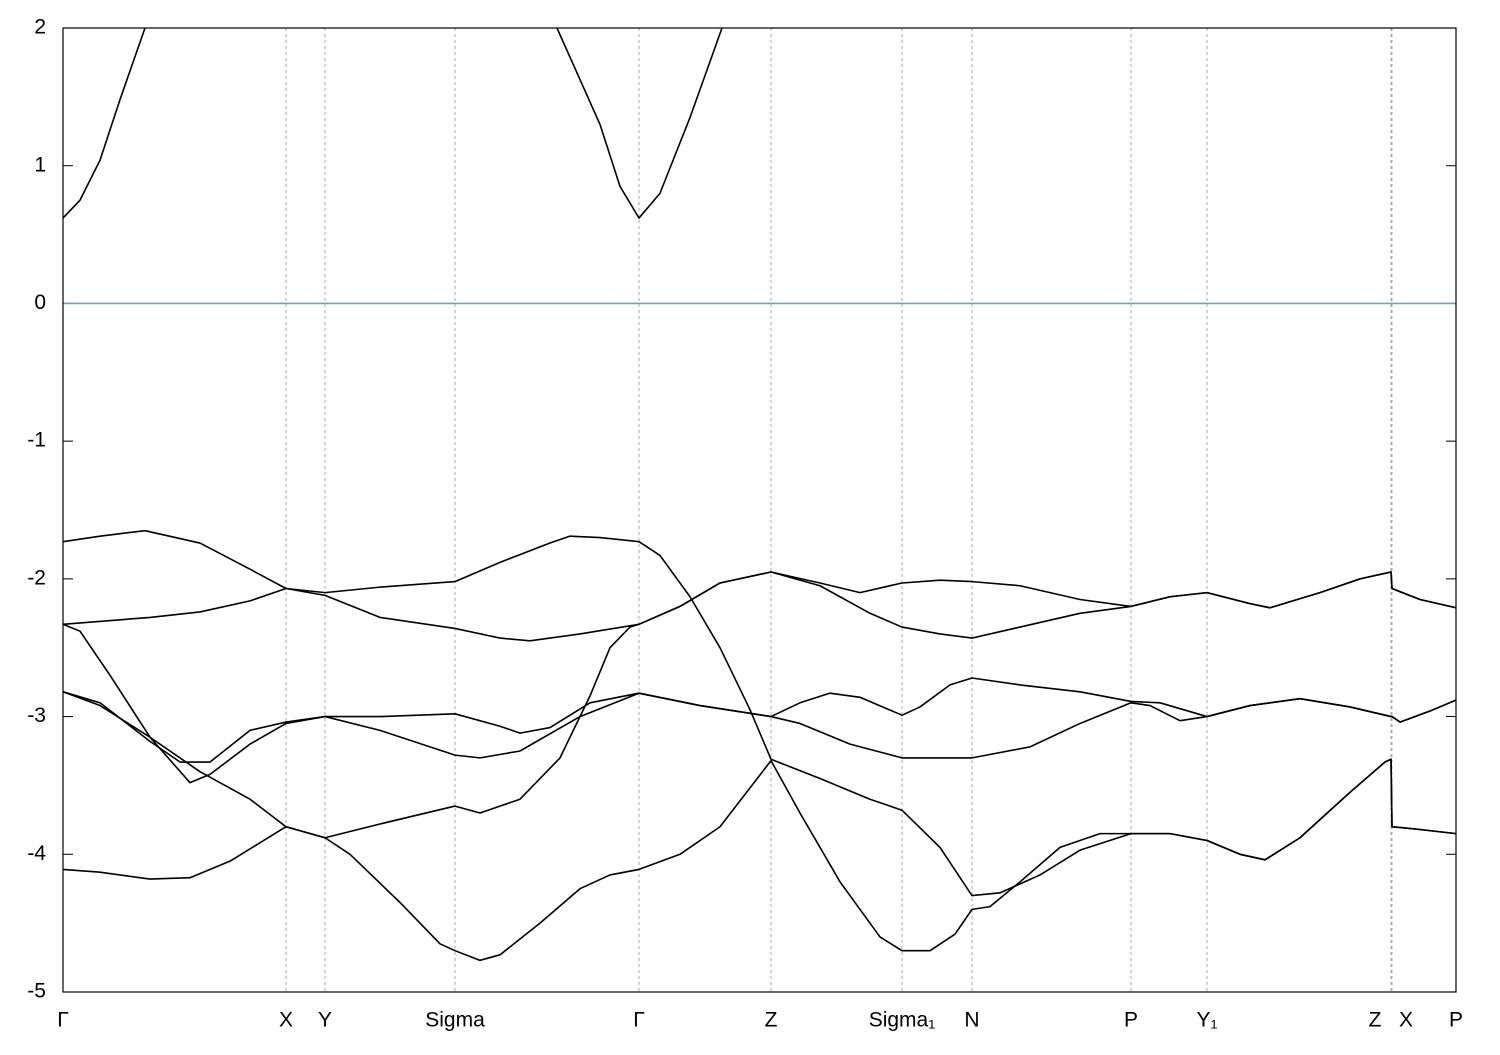  I want to click on y-tick-label: -5, so click(36, 991).